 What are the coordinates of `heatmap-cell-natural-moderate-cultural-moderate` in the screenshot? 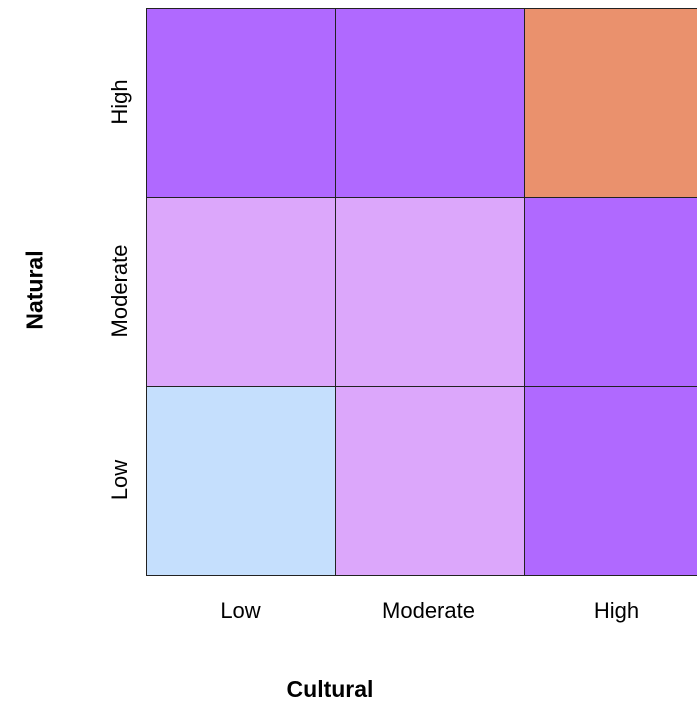 It's located at (430, 292).